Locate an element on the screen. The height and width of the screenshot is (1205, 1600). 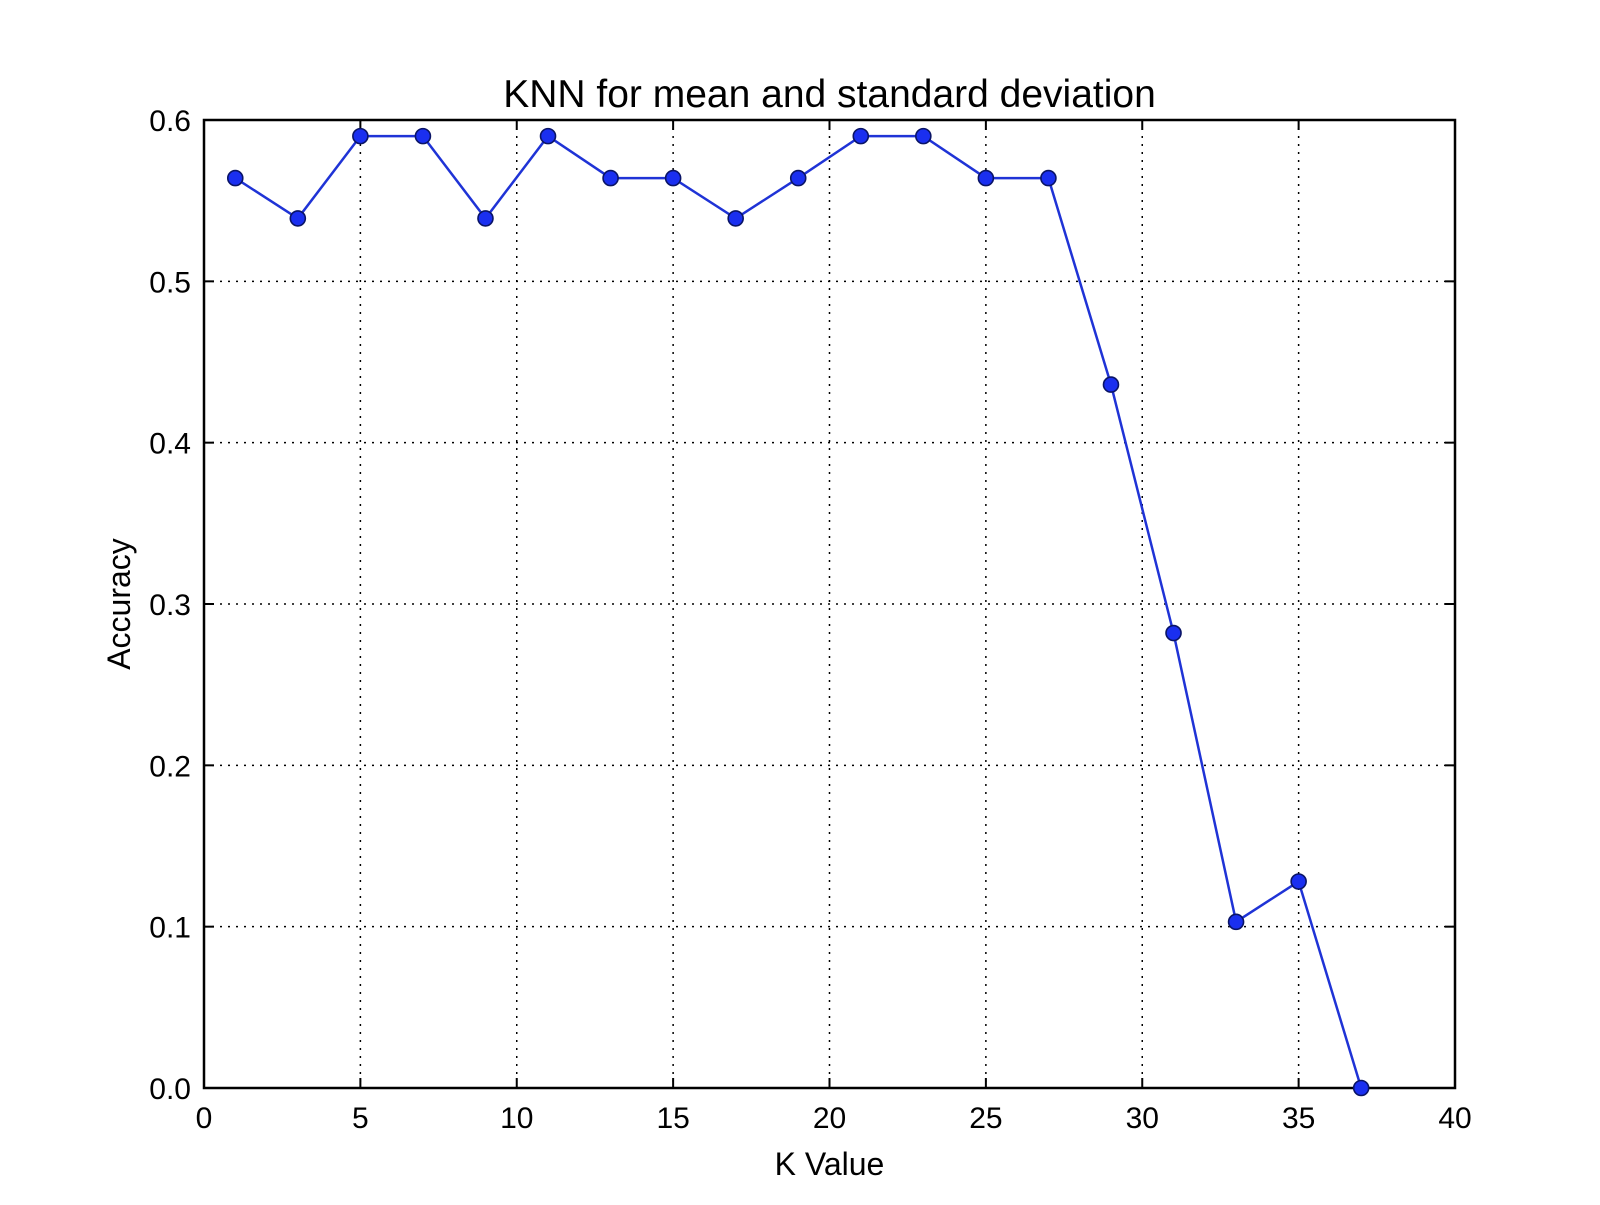
y-axis-label: Accuracy is located at coordinates (119, 604).